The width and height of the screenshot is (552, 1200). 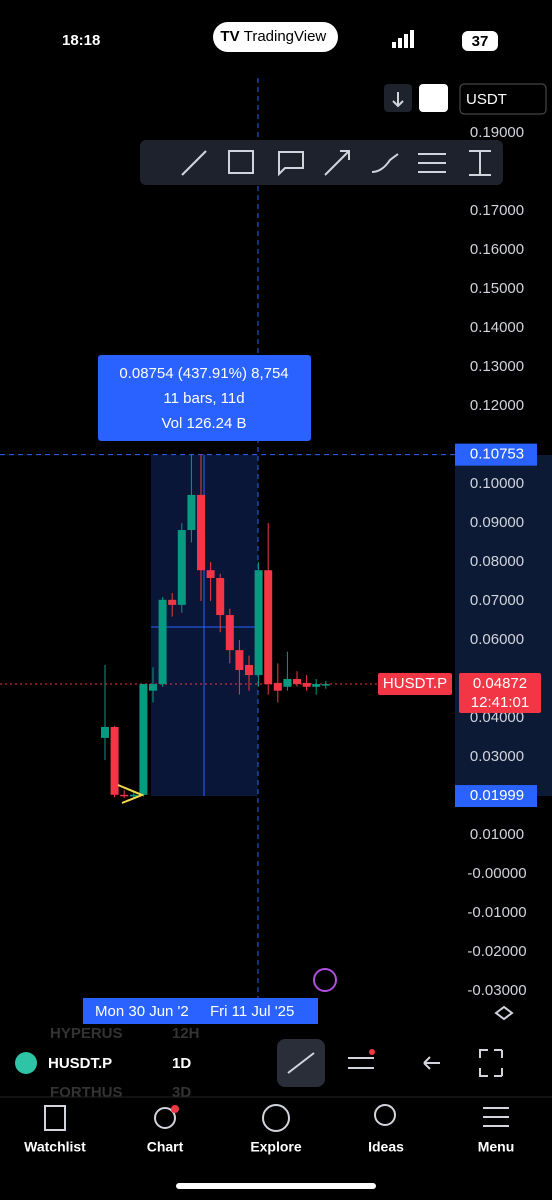 What do you see at coordinates (503, 625) in the screenshot?
I see `axis-highlight` at bounding box center [503, 625].